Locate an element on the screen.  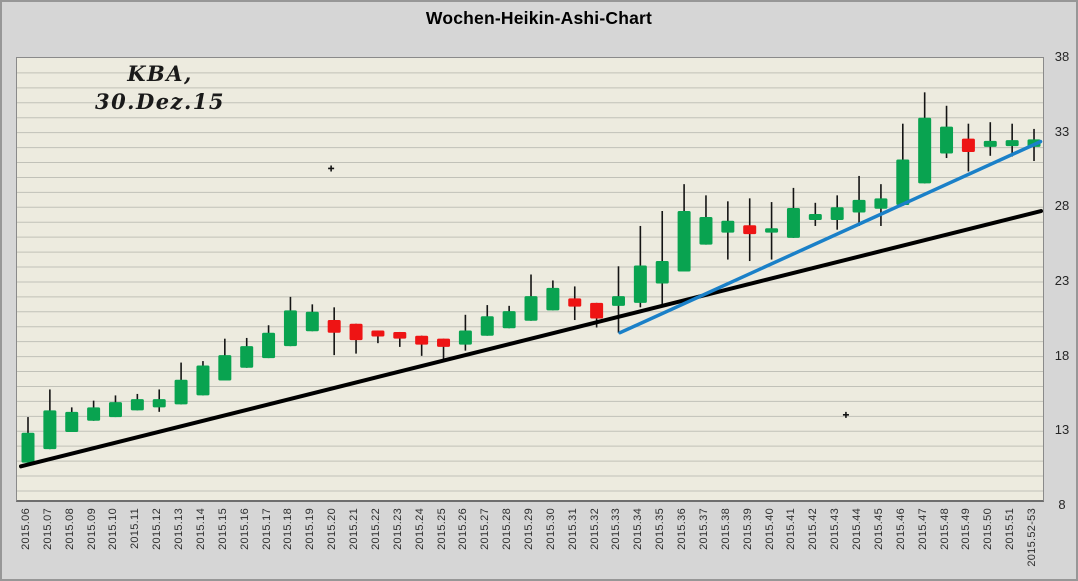
x-tick-label-2015.35: 2015.35 is located at coordinates (660, 529).